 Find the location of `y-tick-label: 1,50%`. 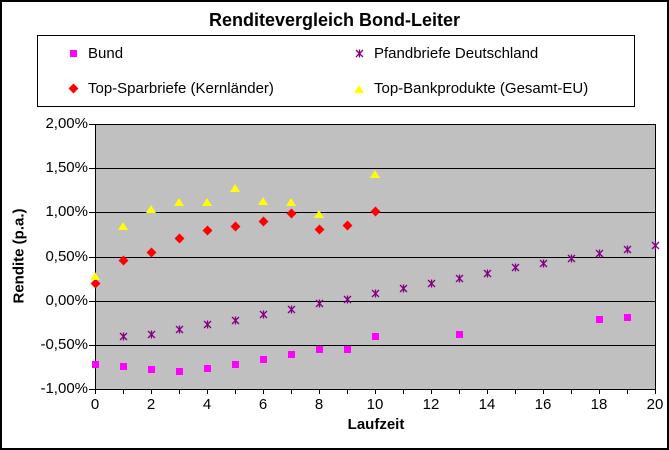

y-tick-label: 1,50% is located at coordinates (66, 168).